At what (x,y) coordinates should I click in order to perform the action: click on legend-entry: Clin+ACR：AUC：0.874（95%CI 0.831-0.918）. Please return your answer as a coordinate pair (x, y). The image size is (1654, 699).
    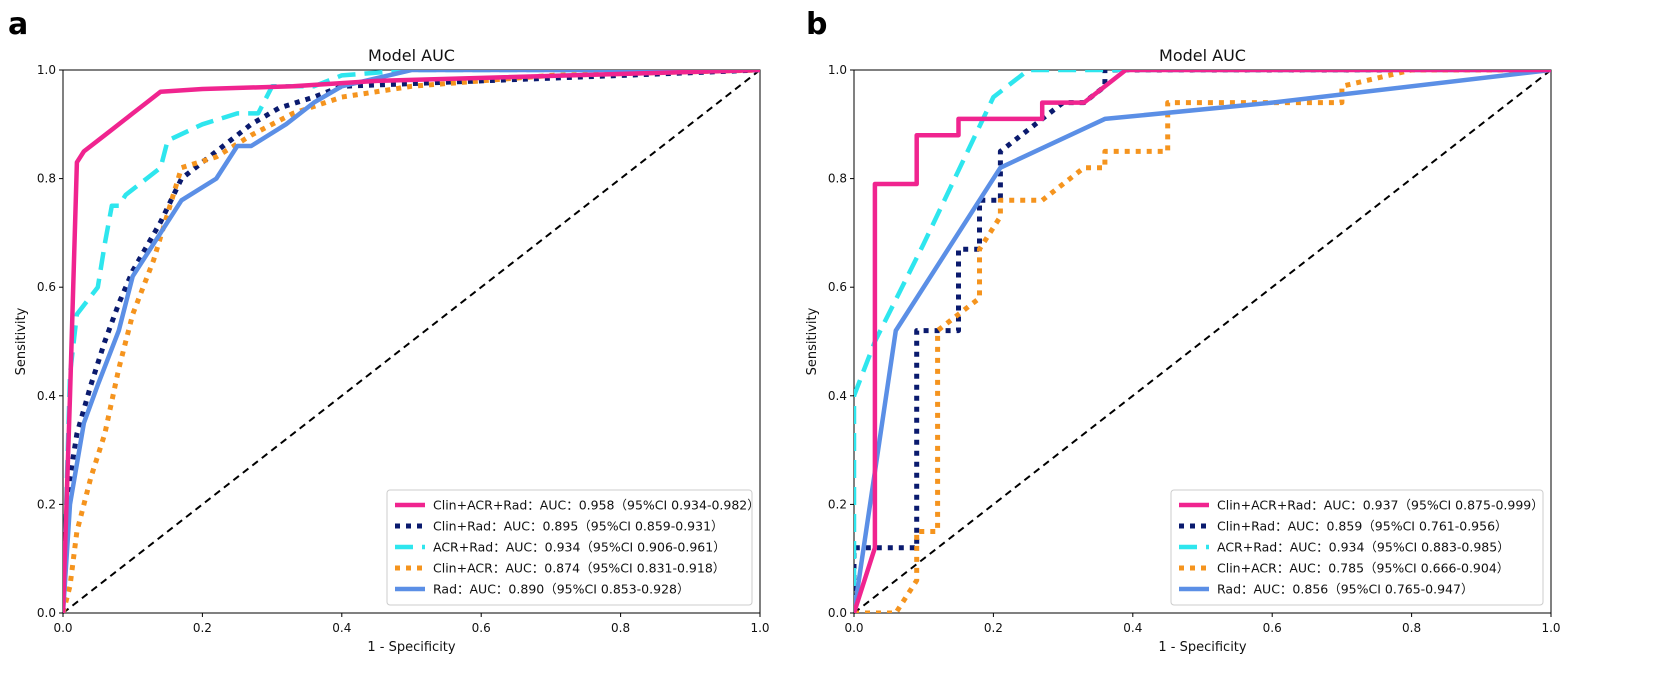
    Looking at the image, I should click on (579, 568).